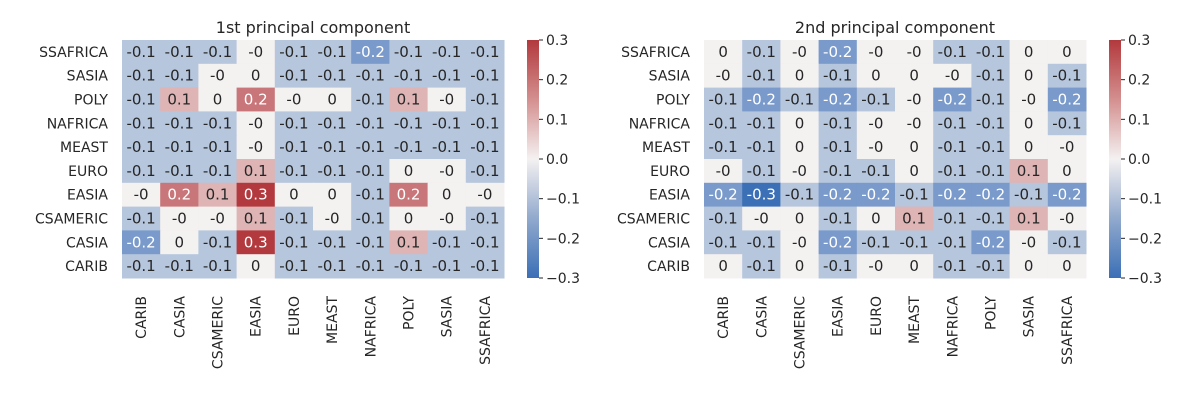  I want to click on y-tick-label: CASIA, so click(87, 243).